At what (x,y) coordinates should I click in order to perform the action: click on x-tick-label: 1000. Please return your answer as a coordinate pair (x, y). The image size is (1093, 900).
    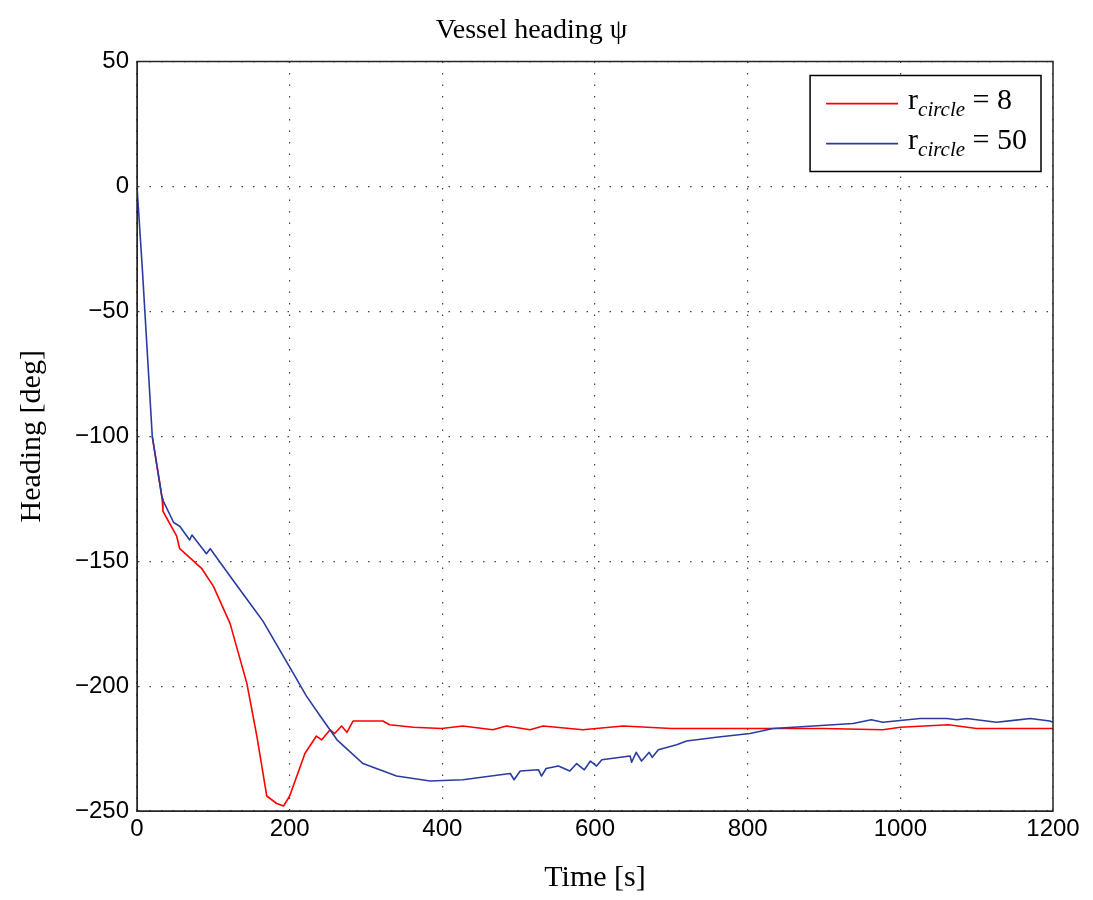
    Looking at the image, I should click on (900, 828).